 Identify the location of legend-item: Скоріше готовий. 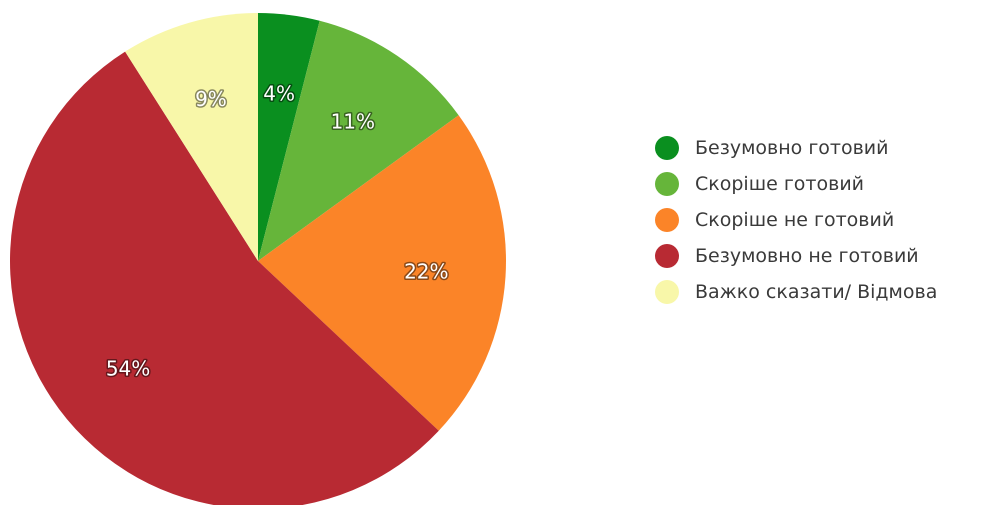
(796, 184).